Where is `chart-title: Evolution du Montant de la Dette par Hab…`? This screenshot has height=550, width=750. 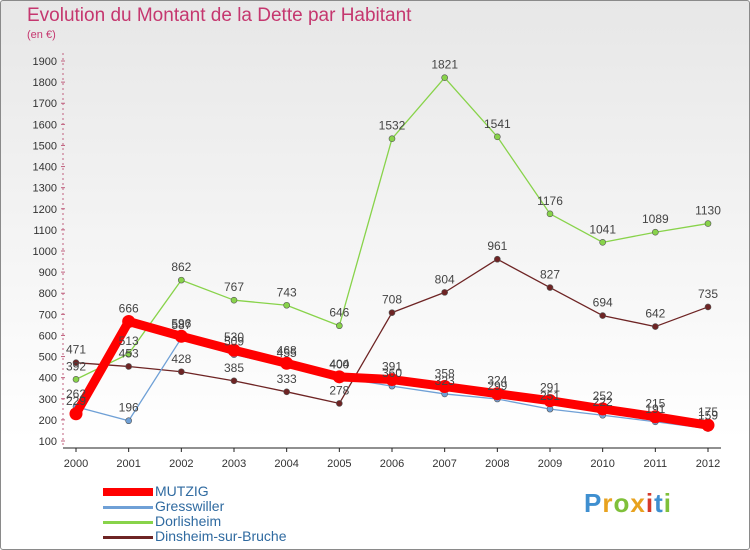
chart-title: Evolution du Montant de la Dette par Hab… is located at coordinates (219, 15).